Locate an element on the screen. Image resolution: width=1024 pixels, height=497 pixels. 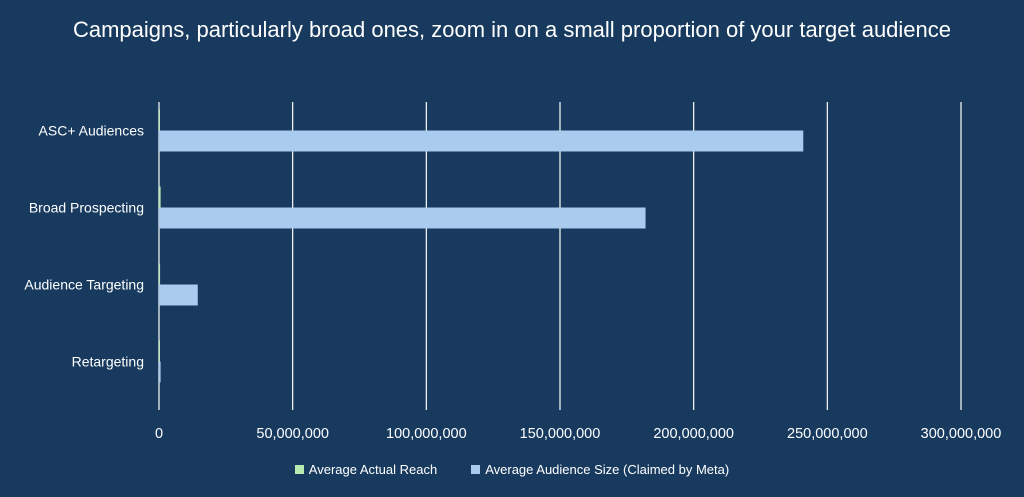
legend-swatch-audience-size is located at coordinates (476, 469).